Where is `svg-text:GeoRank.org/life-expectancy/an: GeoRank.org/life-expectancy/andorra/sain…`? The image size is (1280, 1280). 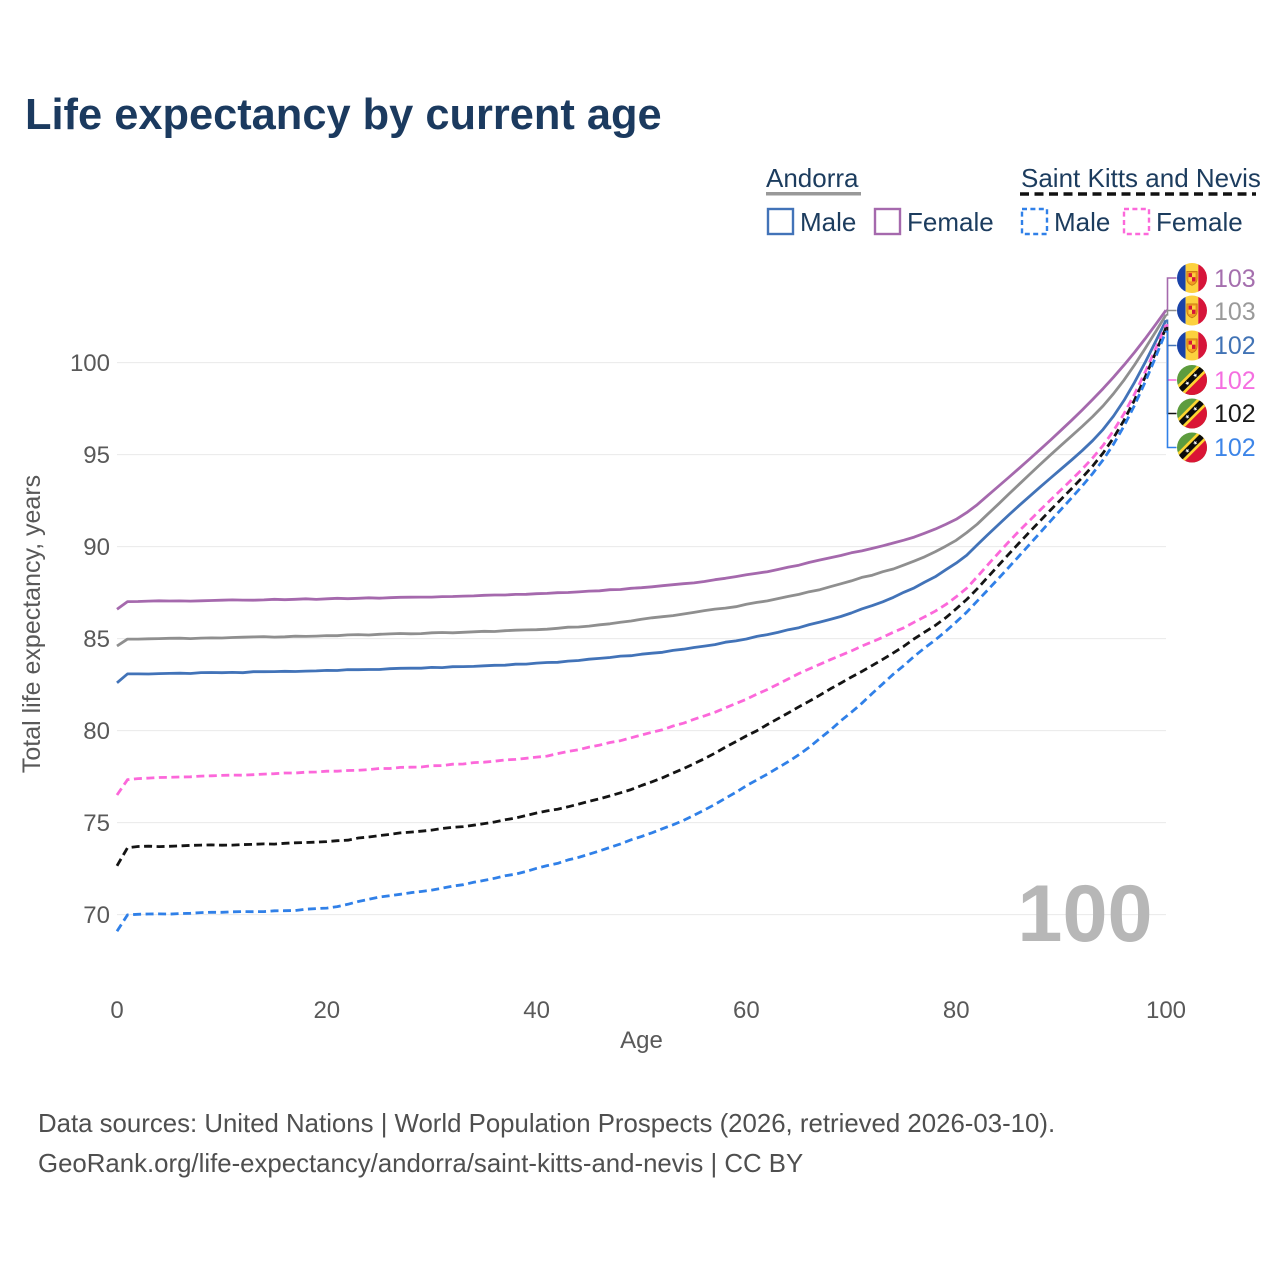
svg-text:GeoRank.org/life-expectancy/an: GeoRank.org/life-expectancy/andorra/sain… is located at coordinates (420, 1164).